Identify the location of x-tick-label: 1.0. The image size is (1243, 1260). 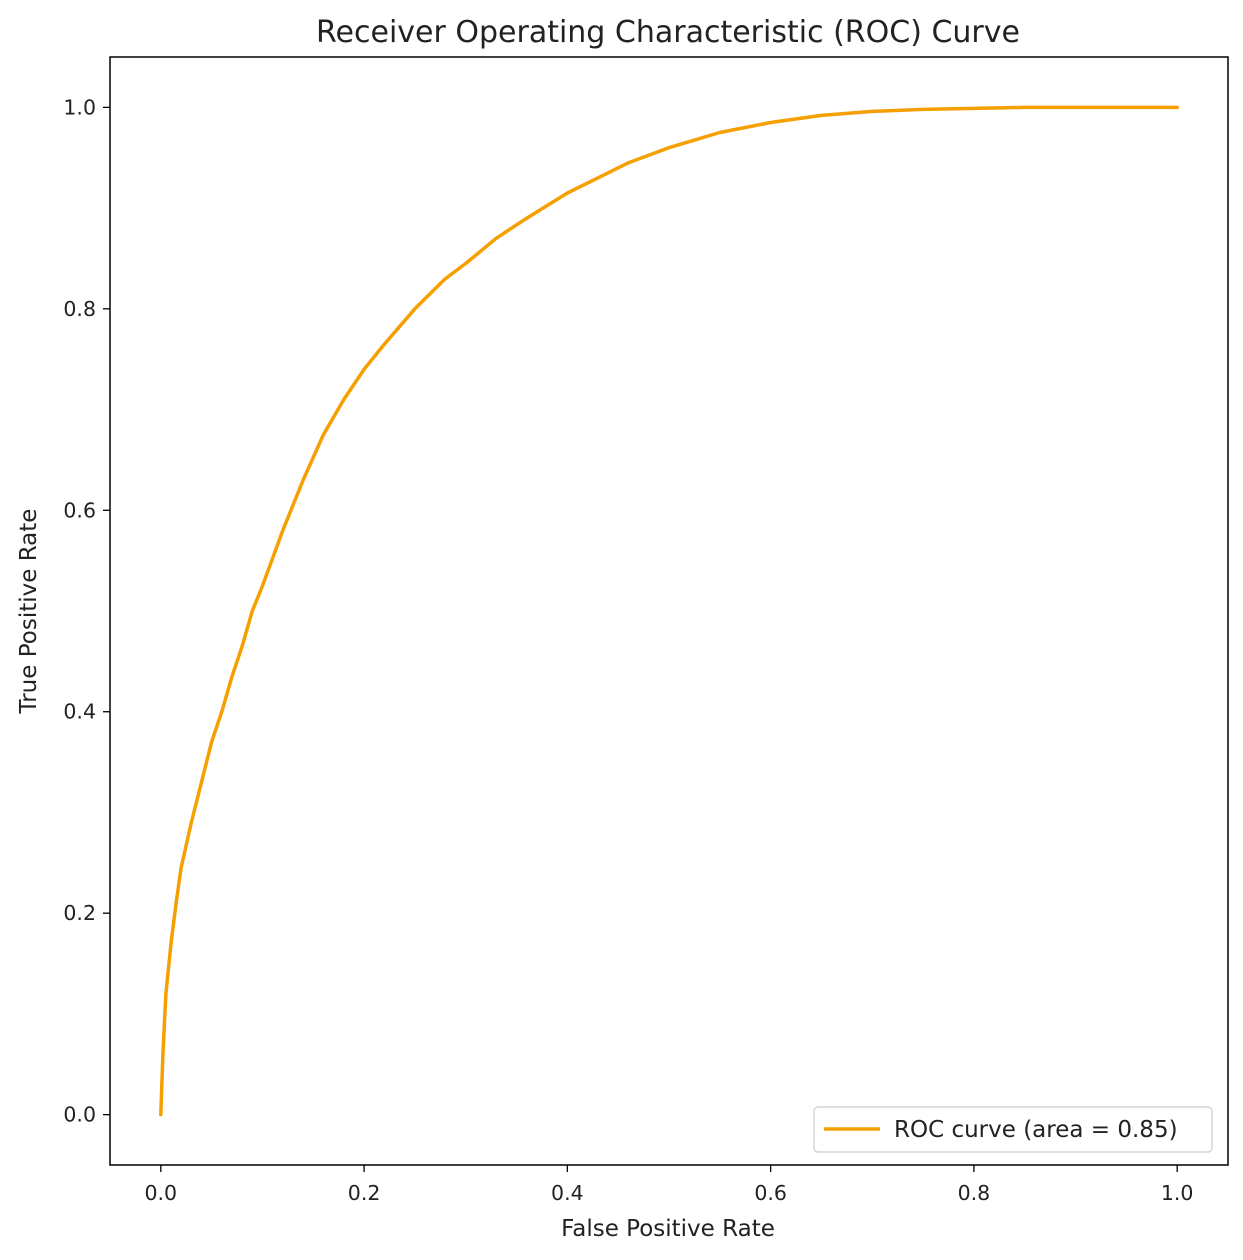
(1177, 1193).